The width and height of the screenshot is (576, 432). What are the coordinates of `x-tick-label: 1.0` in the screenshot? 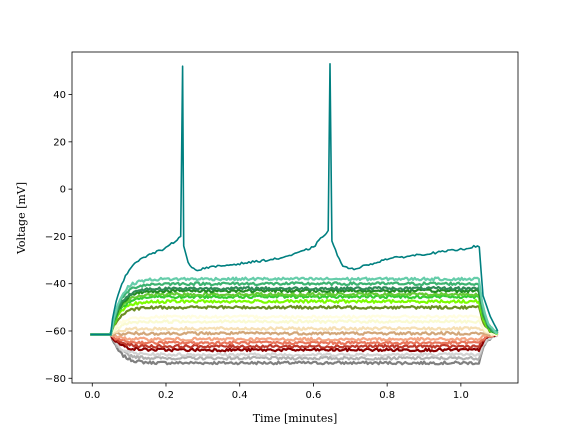 It's located at (461, 395).